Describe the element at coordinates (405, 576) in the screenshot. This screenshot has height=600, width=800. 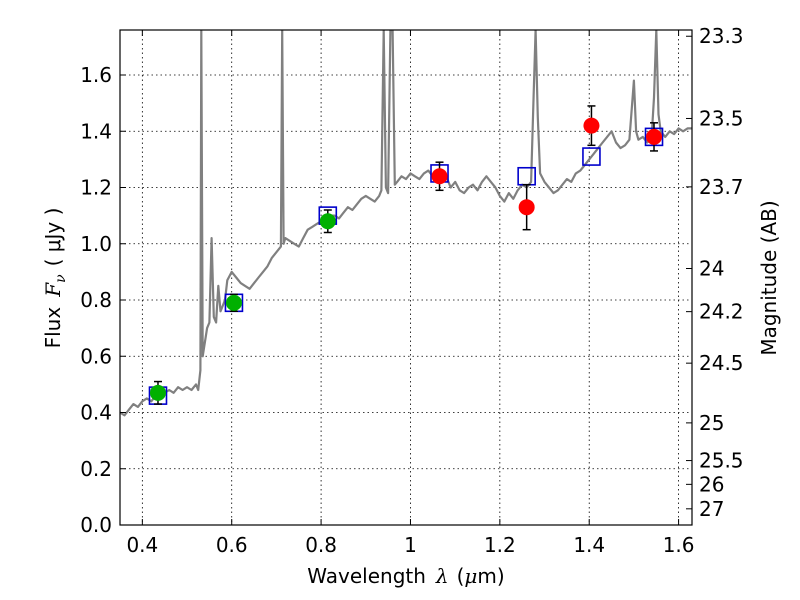
I see `x-axis-label: Wavelength λ (μm)` at that location.